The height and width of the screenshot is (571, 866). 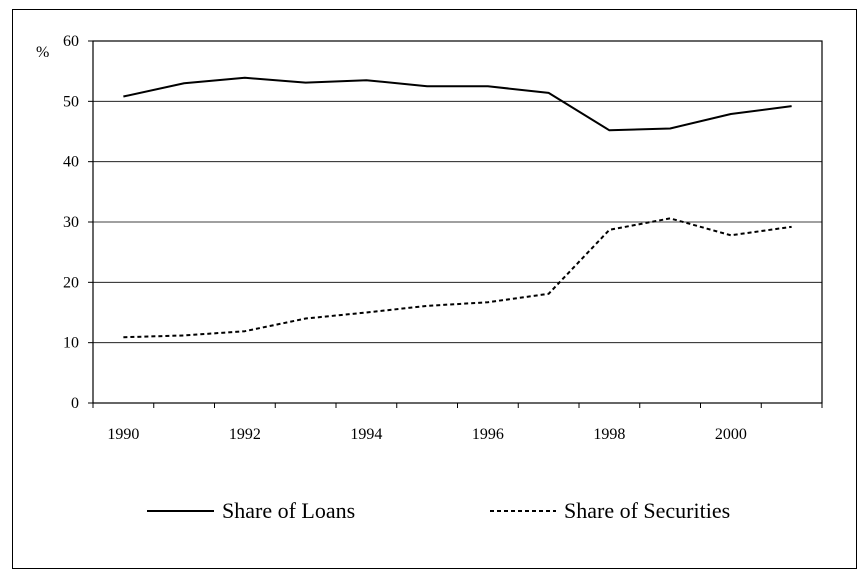 What do you see at coordinates (457, 423) in the screenshot?
I see `x-axis-ticks: 1990 1992 1994 1996 1998 2000` at bounding box center [457, 423].